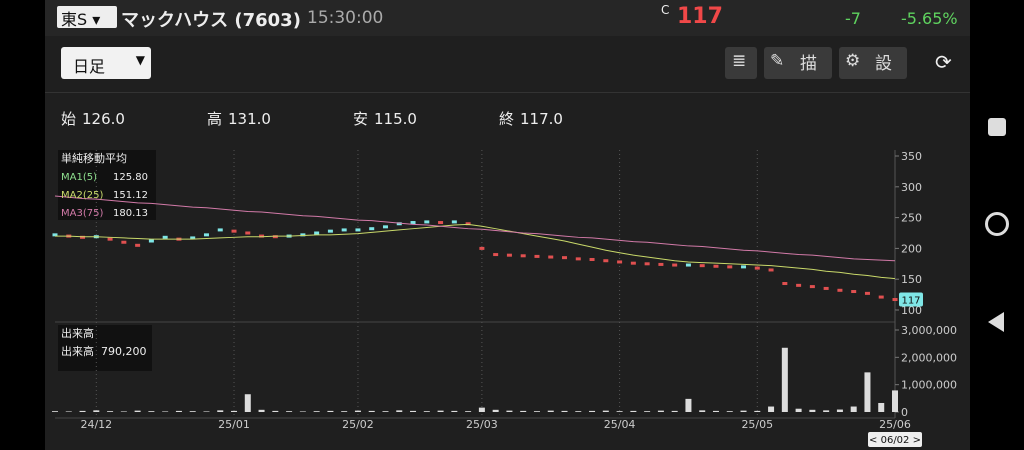 The image size is (1024, 450). I want to click on refresh-button: ⟳, so click(943, 62).